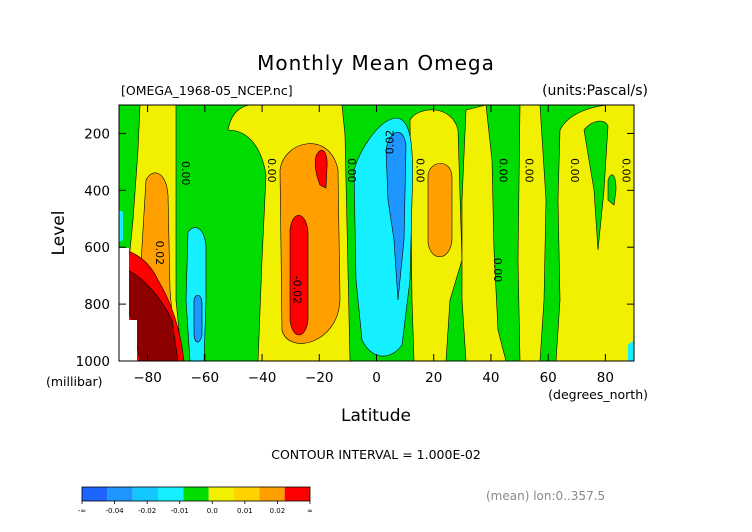  What do you see at coordinates (262, 378) in the screenshot?
I see `x-tick-label: −40` at bounding box center [262, 378].